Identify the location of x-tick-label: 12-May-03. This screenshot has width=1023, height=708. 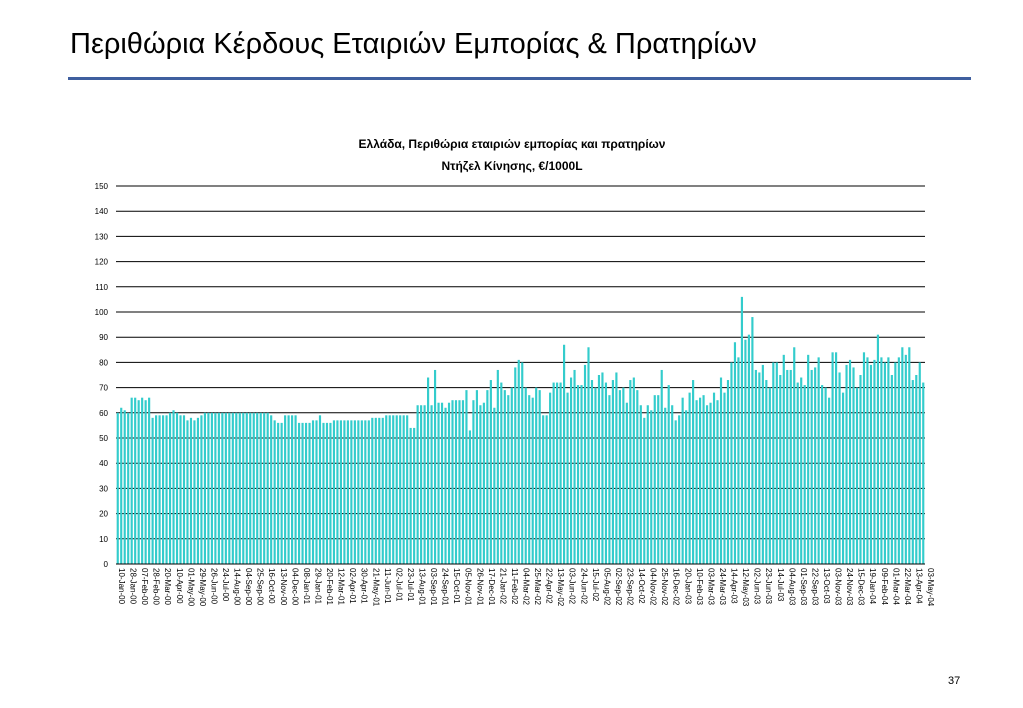
(745, 587).